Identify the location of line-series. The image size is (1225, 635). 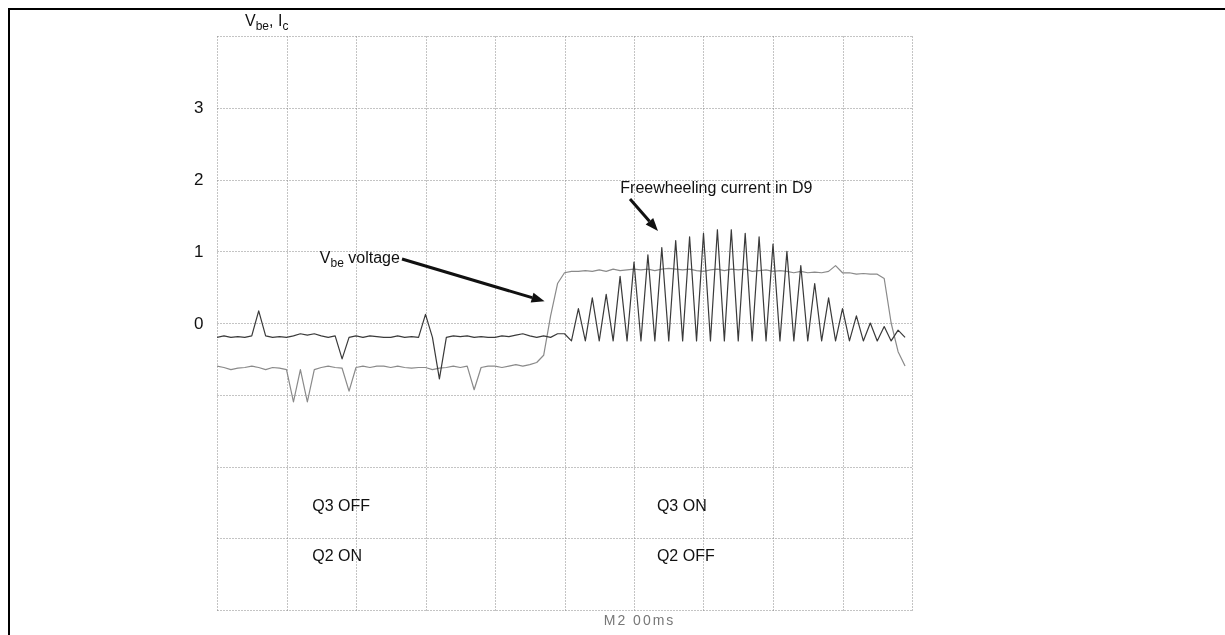
(561, 304).